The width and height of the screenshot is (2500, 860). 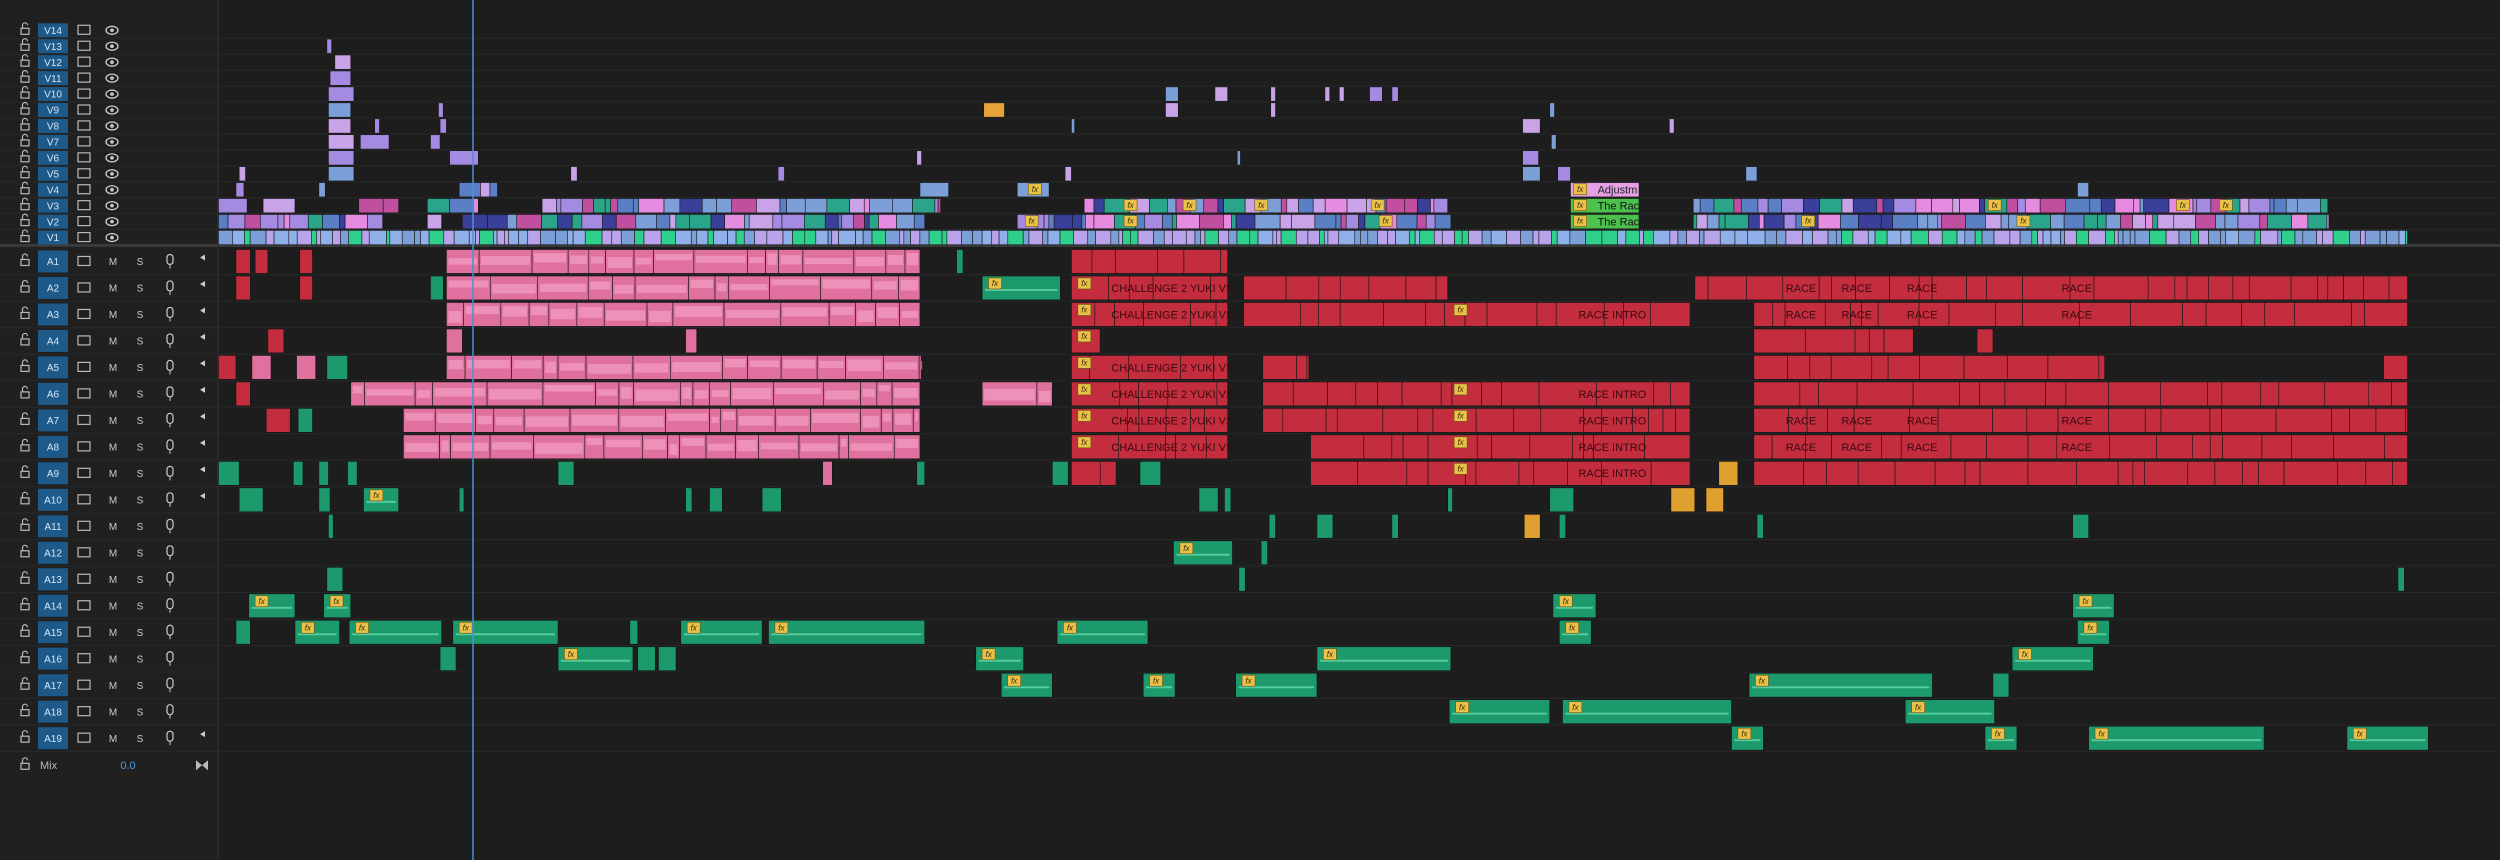 What do you see at coordinates (53, 447) in the screenshot?
I see `track-label: A8` at bounding box center [53, 447].